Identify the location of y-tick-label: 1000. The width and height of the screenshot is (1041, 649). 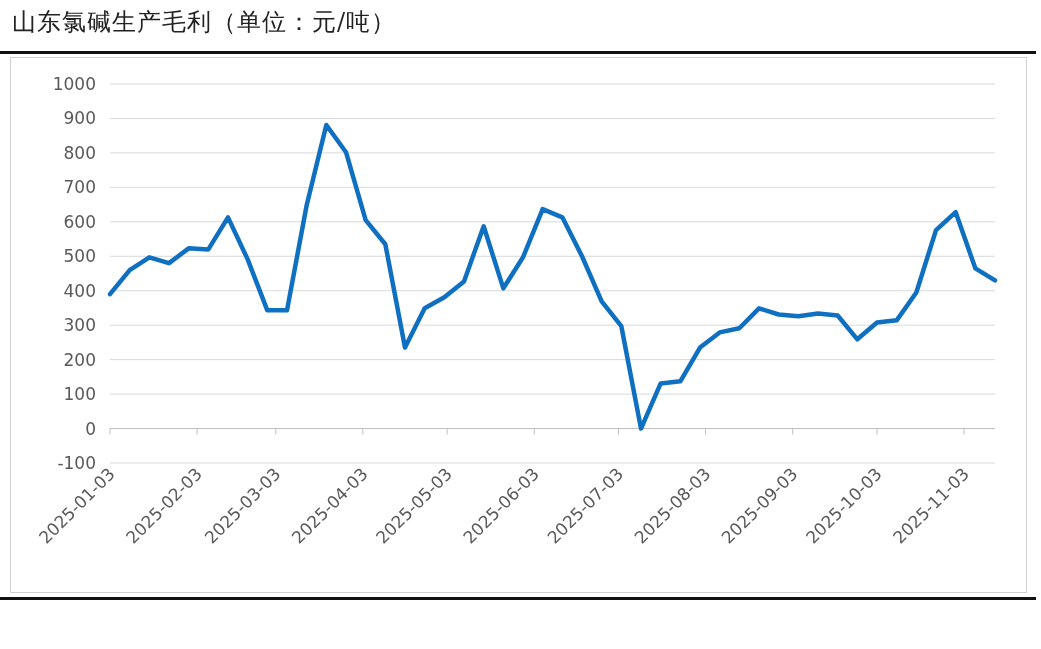
(74, 84).